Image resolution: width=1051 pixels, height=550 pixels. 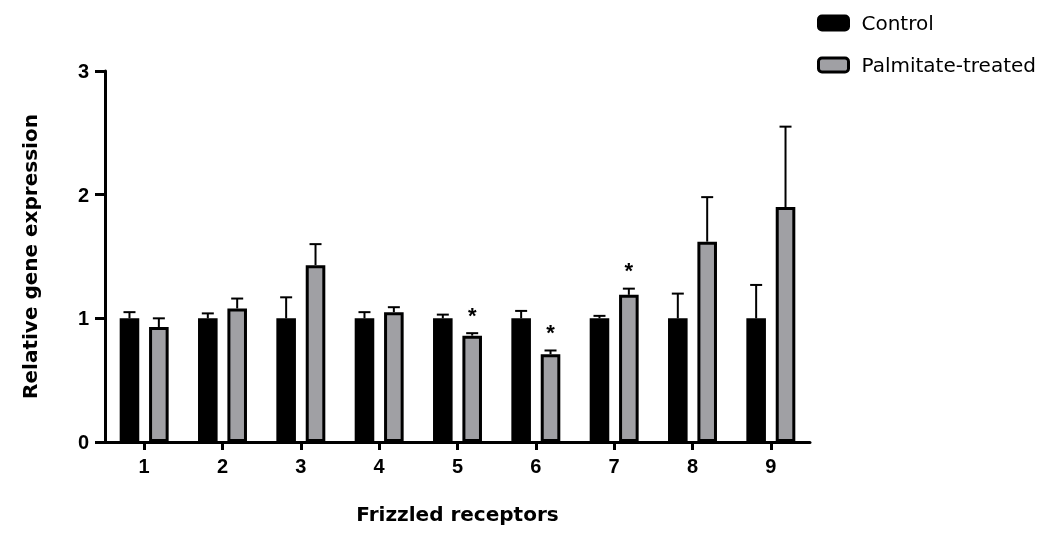 What do you see at coordinates (30, 256) in the screenshot?
I see `y-axis-title: Relative gene expression` at bounding box center [30, 256].